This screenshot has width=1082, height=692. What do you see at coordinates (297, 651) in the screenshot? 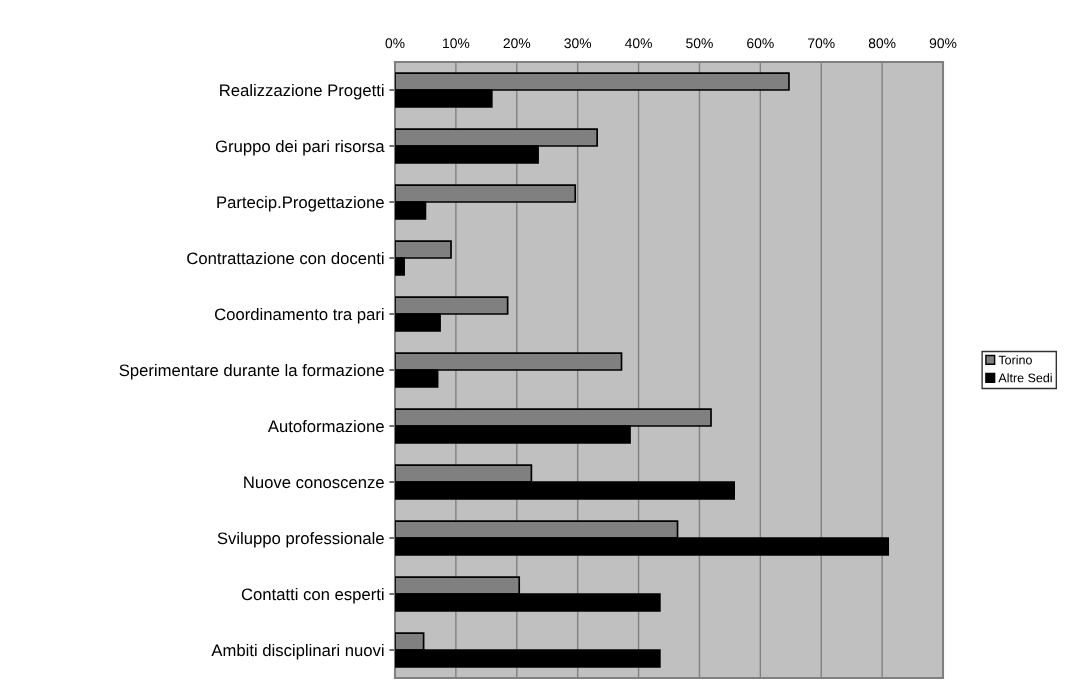
I see `y-tick-label: Ambiti disciplinari nuovi` at bounding box center [297, 651].